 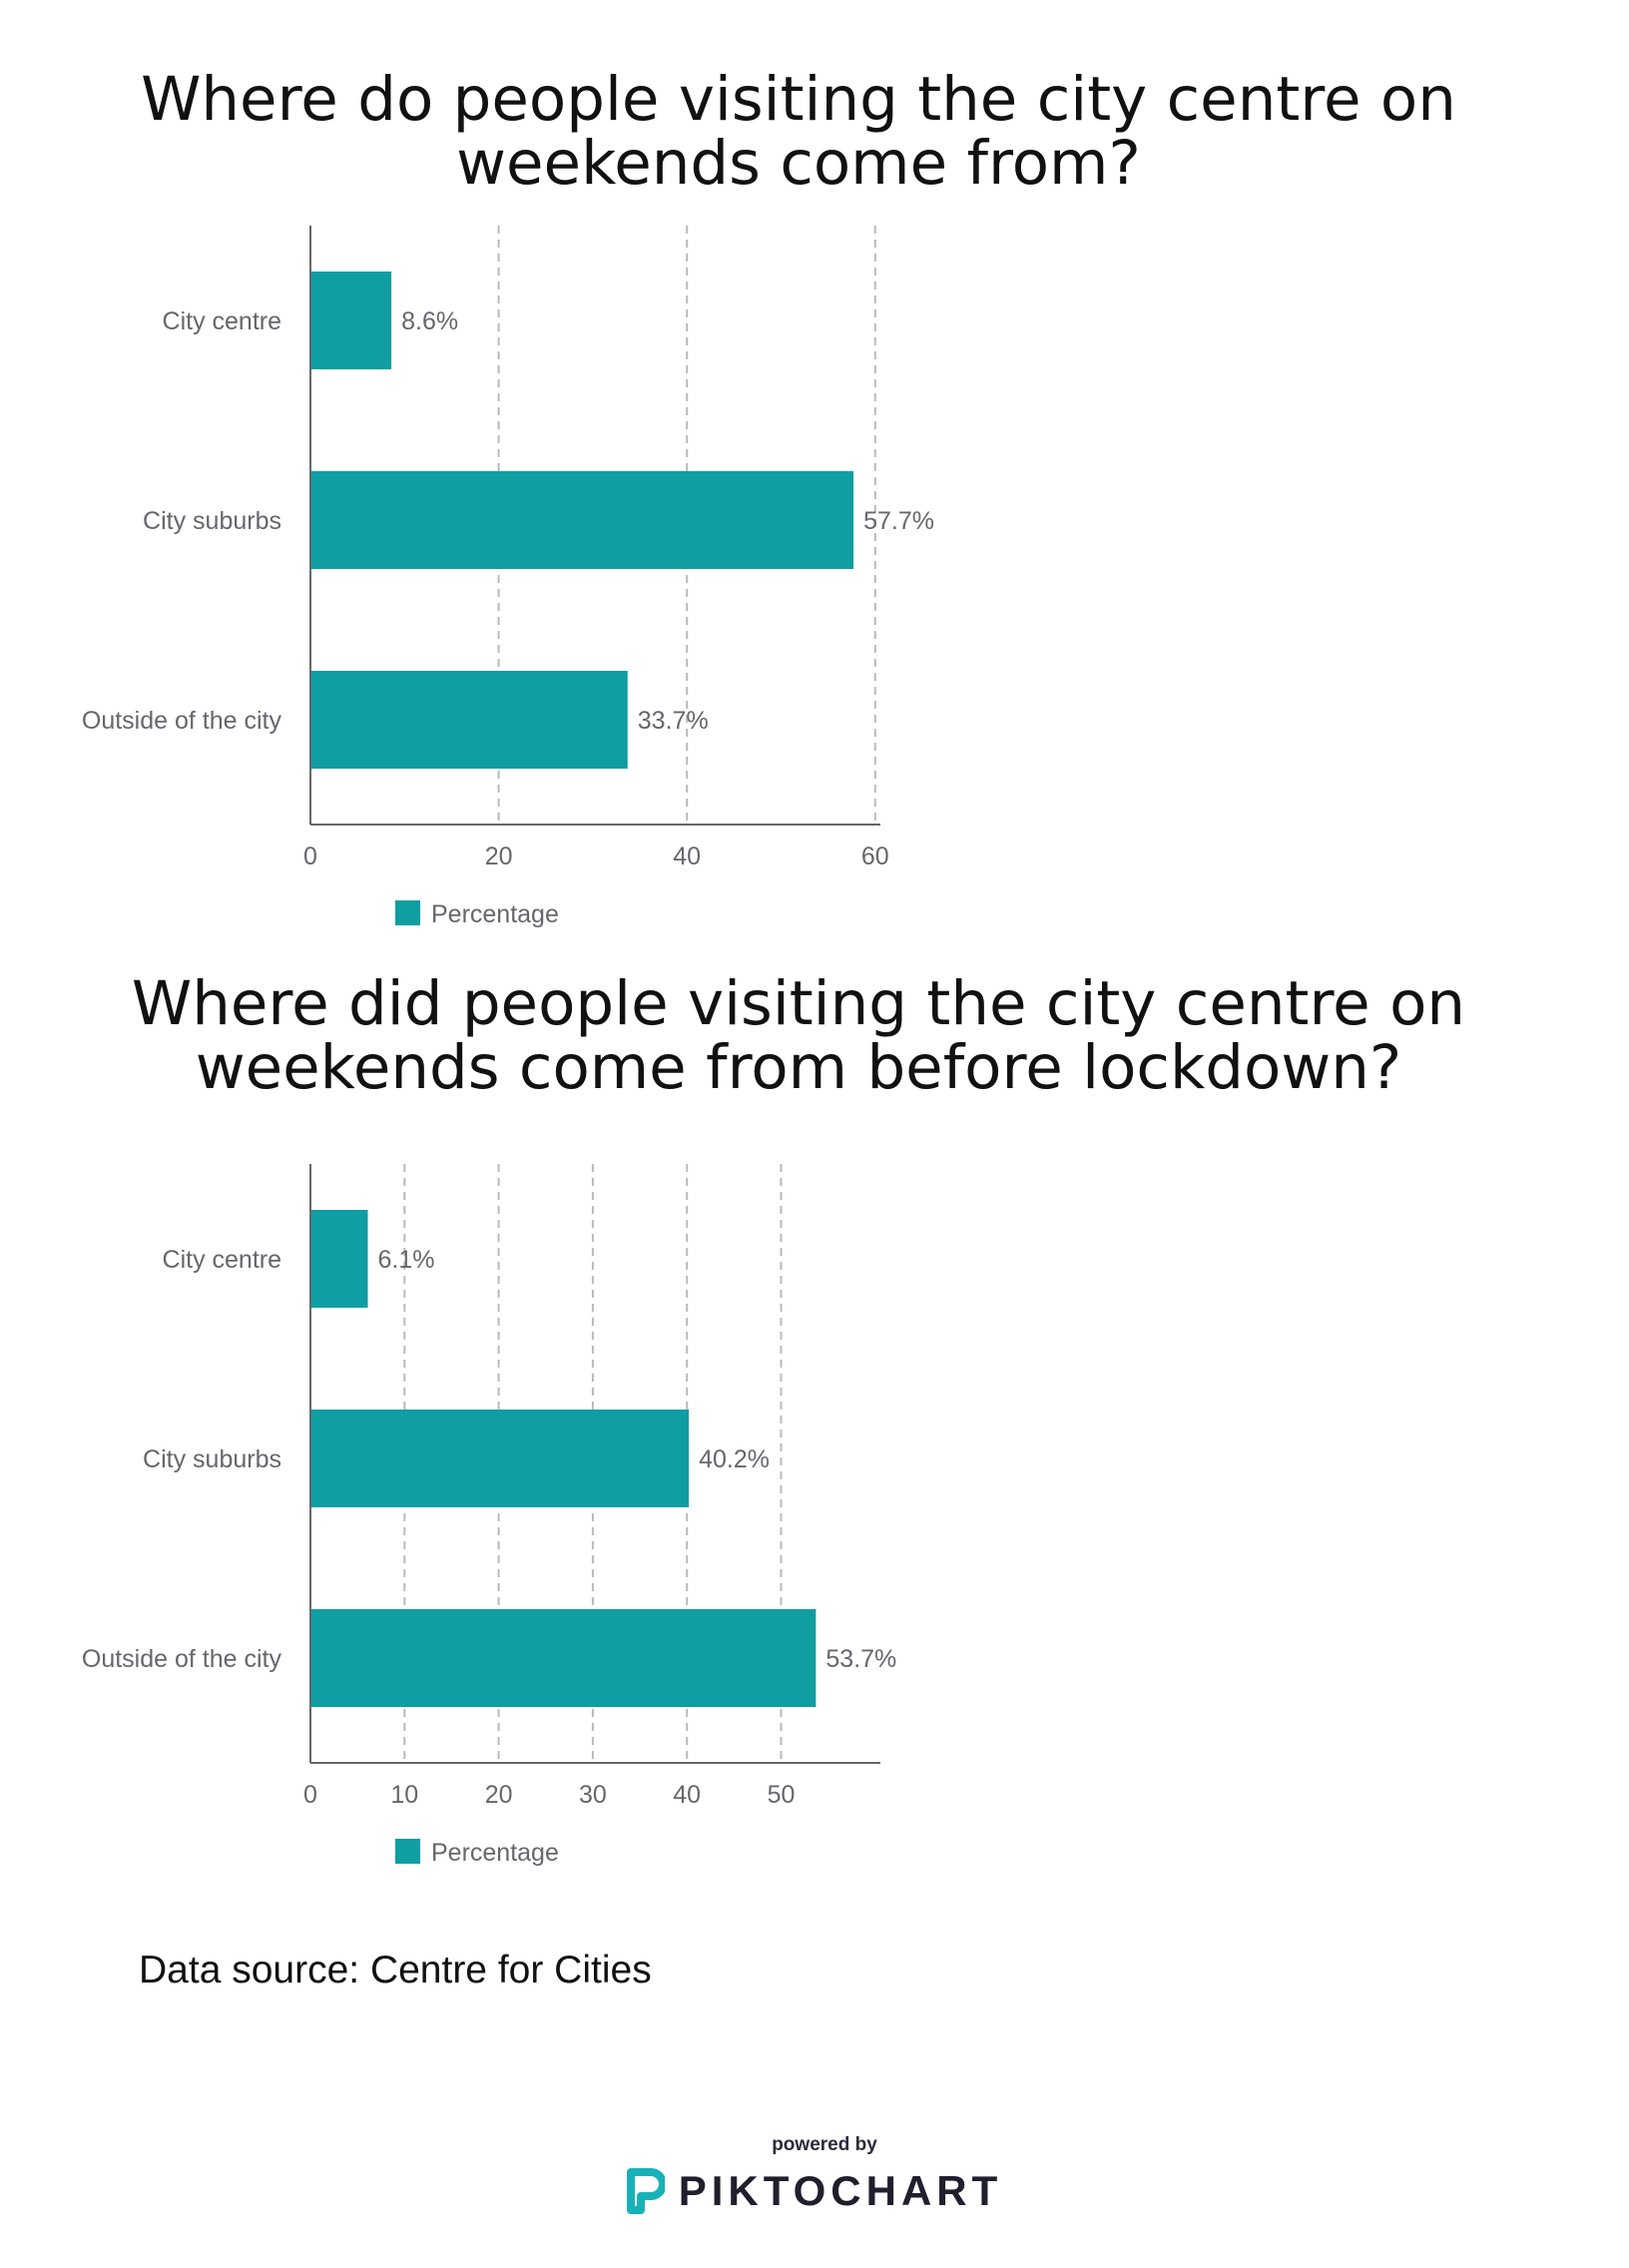 I want to click on data-label: 57.7%, so click(x=899, y=521).